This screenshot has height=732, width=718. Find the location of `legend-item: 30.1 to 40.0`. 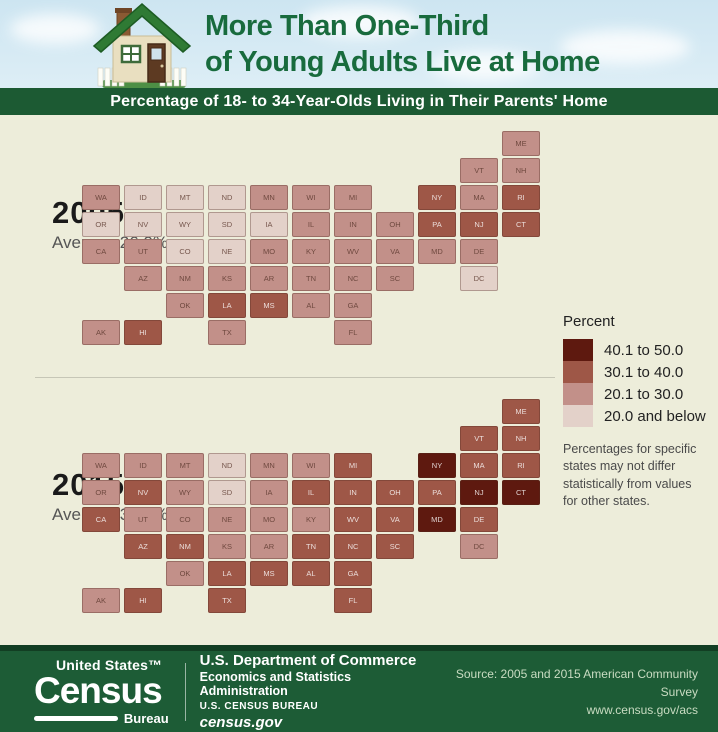

legend-item: 30.1 to 40.0 is located at coordinates (638, 372).